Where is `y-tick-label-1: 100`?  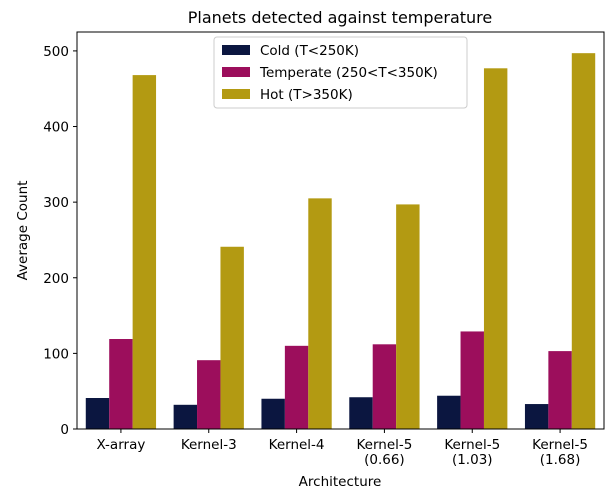
y-tick-label-1: 100 is located at coordinates (56, 354).